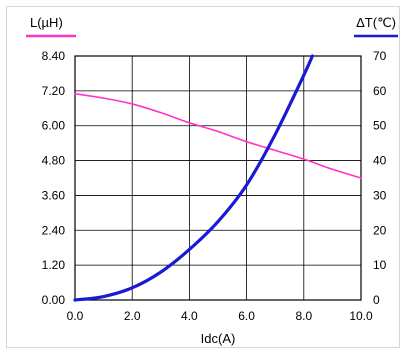 This screenshot has width=407, height=354. Describe the element at coordinates (54, 91) in the screenshot. I see `left-tick-label: 7.20` at that location.